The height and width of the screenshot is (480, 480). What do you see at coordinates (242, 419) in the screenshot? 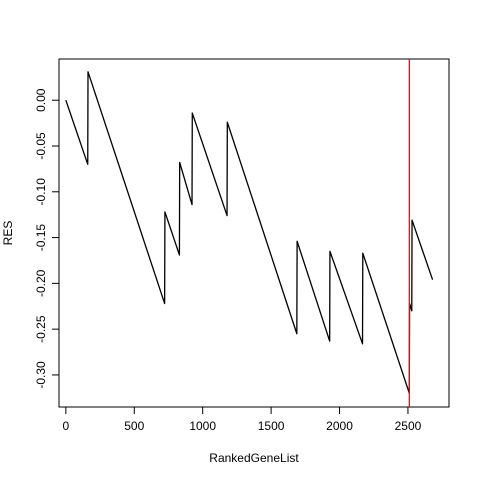
I see `x-axis: 0 500 1000 1500 2000 2500` at bounding box center [242, 419].